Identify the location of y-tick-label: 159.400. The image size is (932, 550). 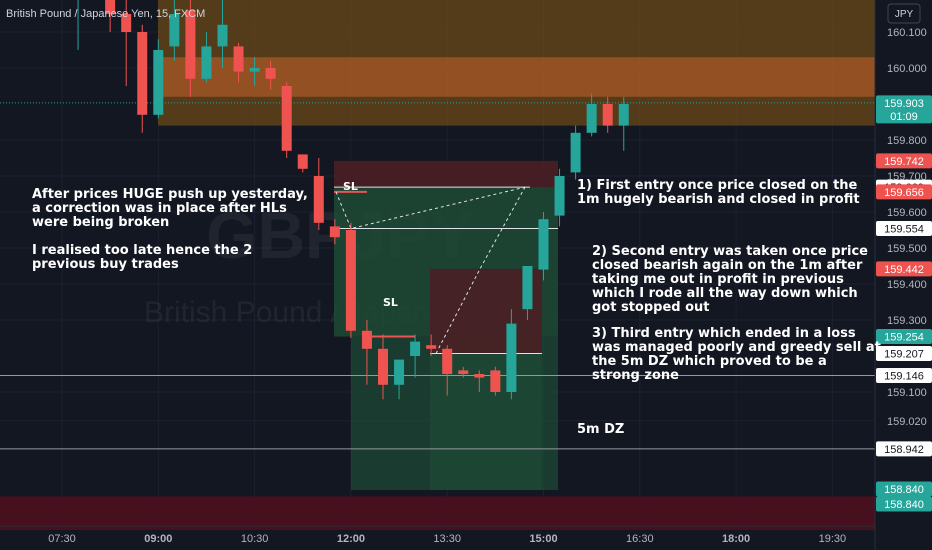
(907, 285).